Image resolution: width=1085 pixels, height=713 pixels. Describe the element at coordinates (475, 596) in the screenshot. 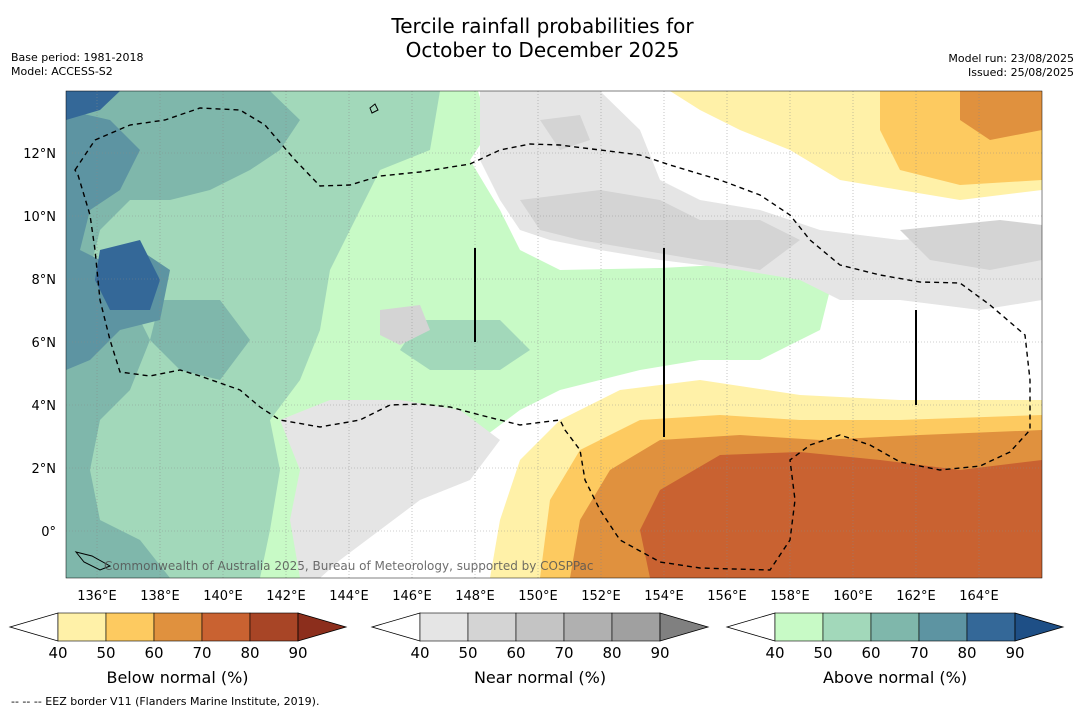

I see `lon-tick-label: 148°E` at that location.